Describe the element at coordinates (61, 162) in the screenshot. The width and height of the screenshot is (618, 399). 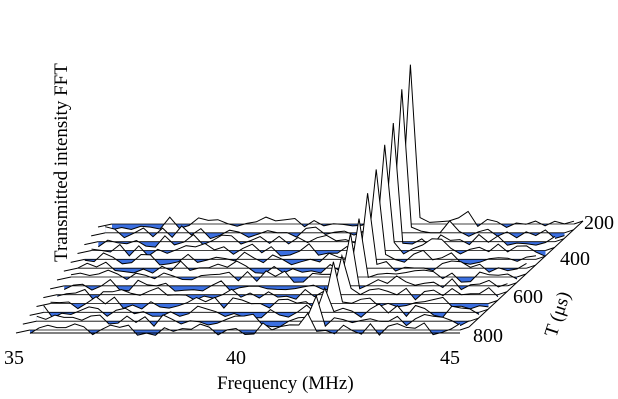
I see `y-axis-title: Transmitted intensity FFT` at that location.